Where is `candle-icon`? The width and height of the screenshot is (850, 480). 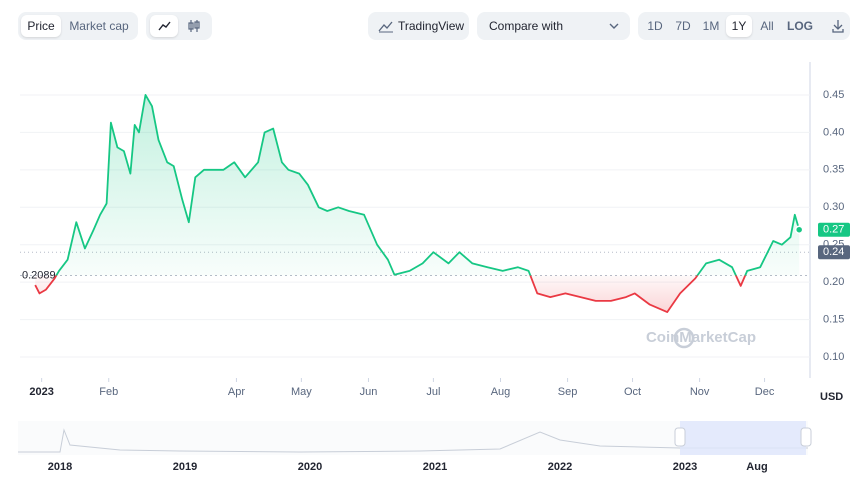 candle-icon is located at coordinates (194, 26).